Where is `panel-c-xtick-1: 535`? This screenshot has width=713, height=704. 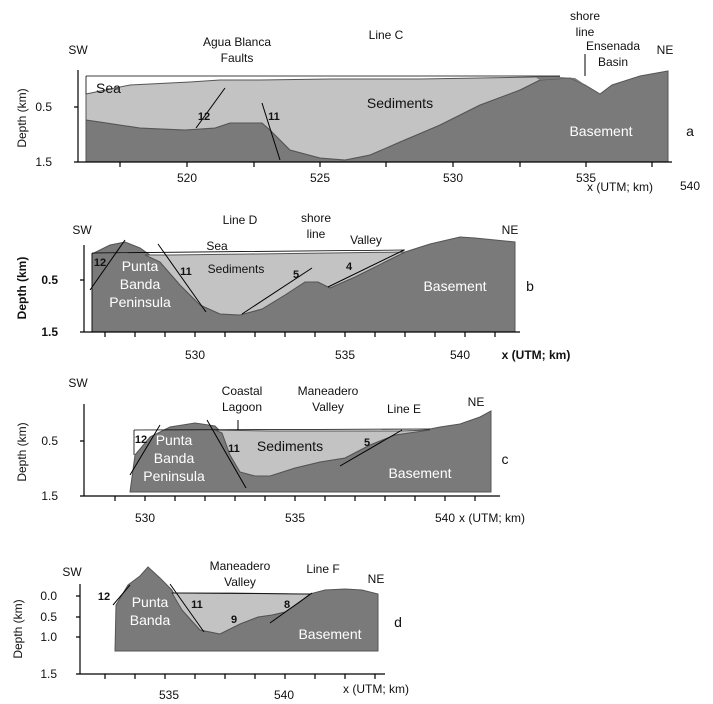 panel-c-xtick-1: 535 is located at coordinates (295, 518).